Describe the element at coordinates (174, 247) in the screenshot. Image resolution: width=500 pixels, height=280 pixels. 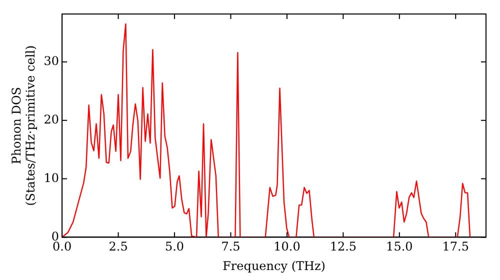
I see `x-tick-label: 5.0` at that location.